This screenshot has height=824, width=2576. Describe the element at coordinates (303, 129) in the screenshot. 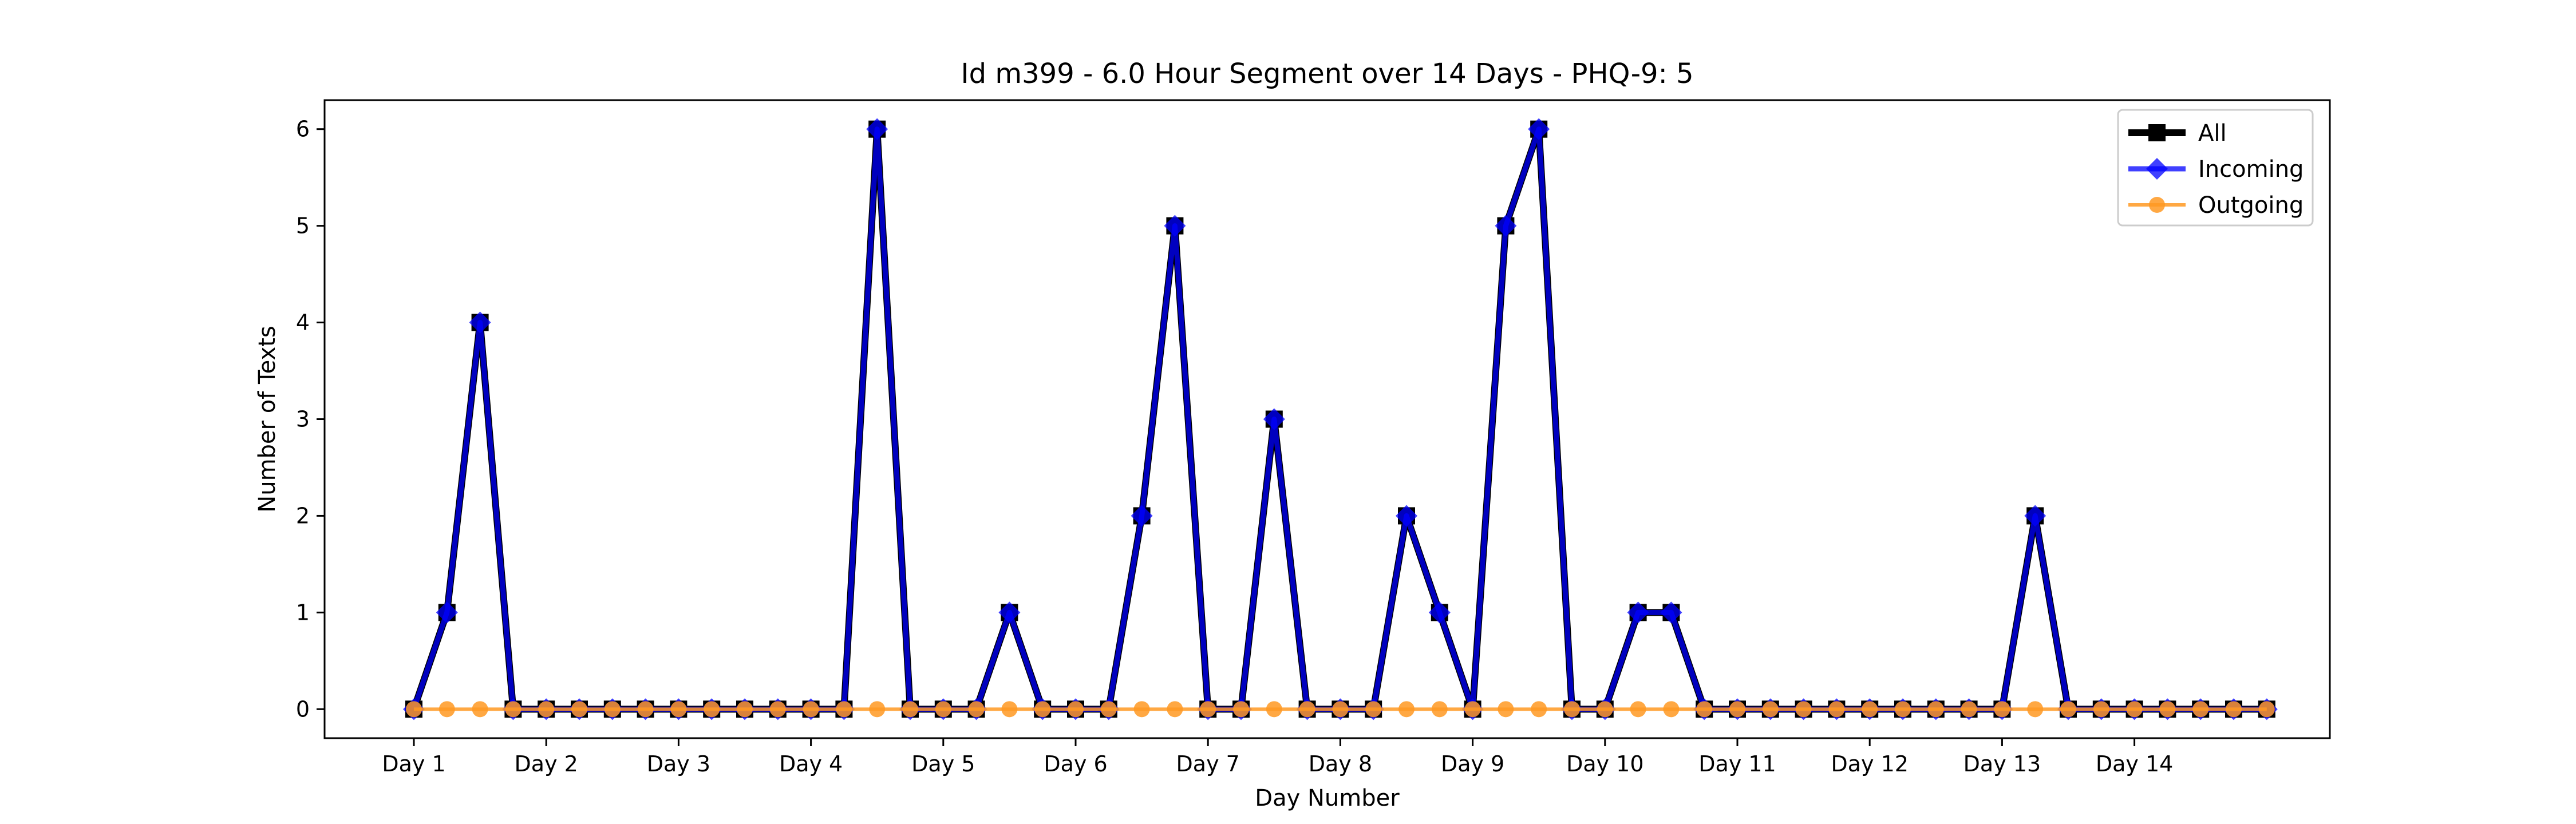

I see `y-tick-label: 6` at that location.